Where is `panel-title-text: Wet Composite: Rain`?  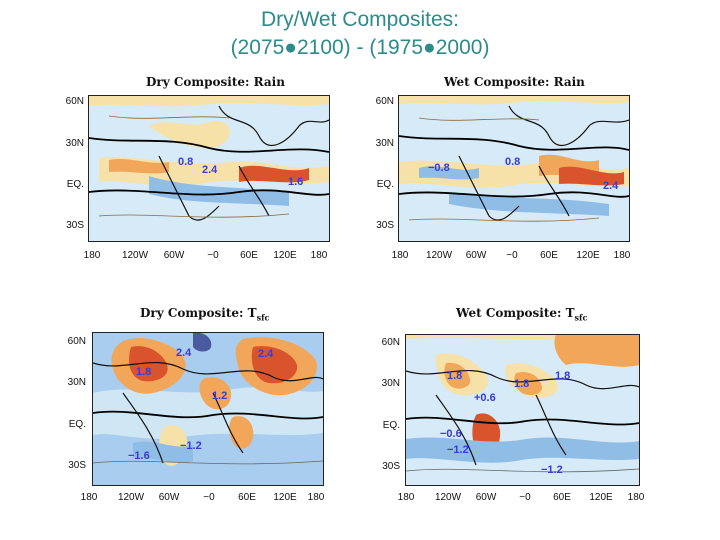 panel-title-text: Wet Composite: Rain is located at coordinates (514, 82).